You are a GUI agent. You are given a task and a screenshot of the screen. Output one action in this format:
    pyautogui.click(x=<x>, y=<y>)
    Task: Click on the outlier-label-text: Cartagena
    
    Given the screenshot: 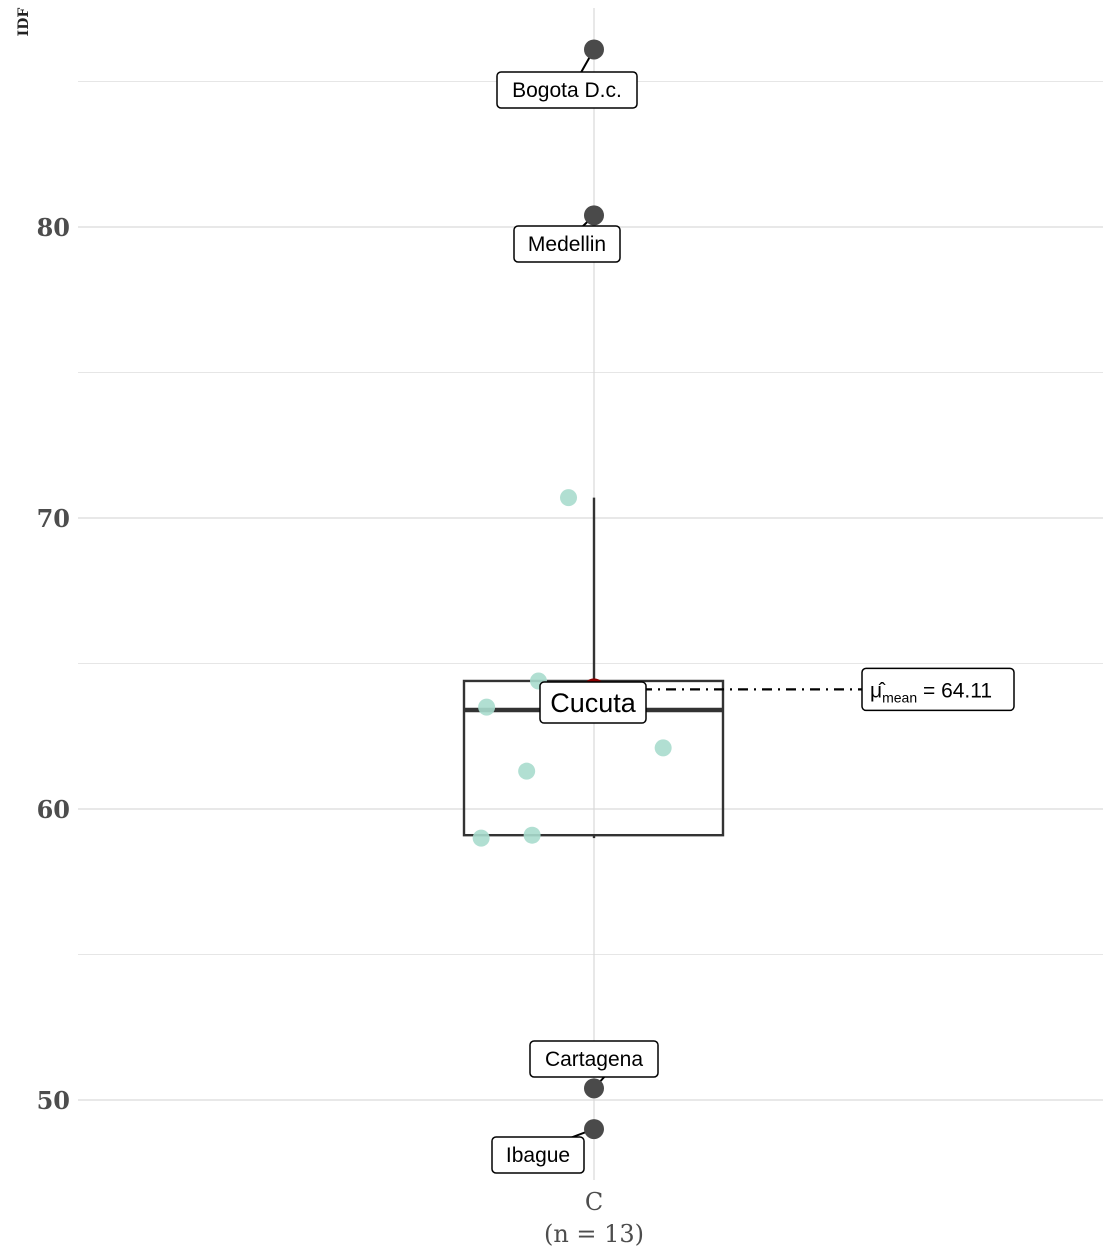 What is the action you would take?
    pyautogui.click(x=594, y=1059)
    